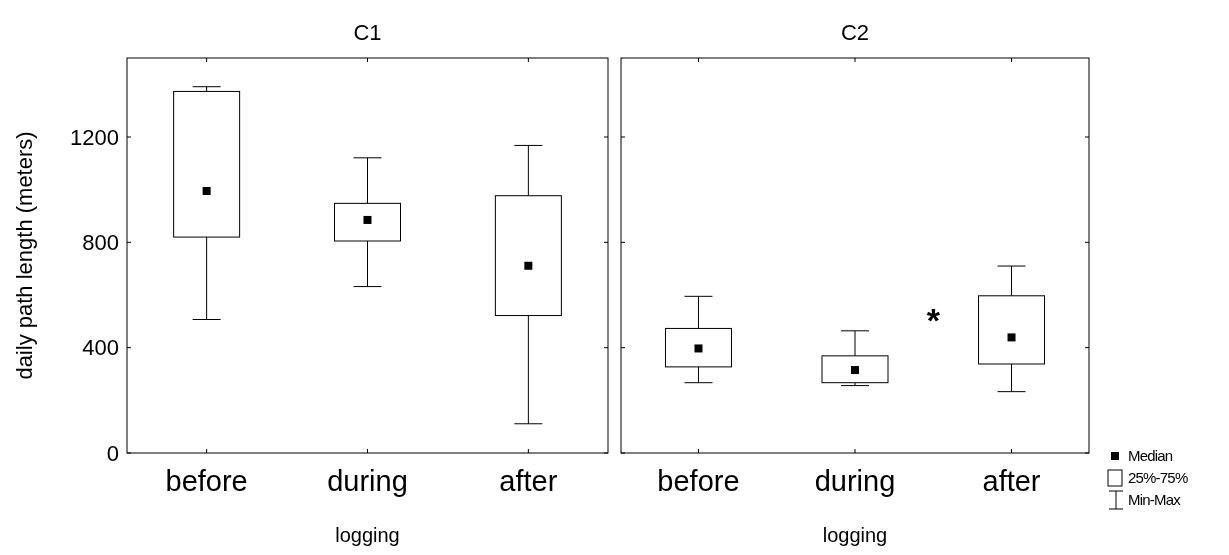  What do you see at coordinates (933, 320) in the screenshot?
I see `annotation: *` at bounding box center [933, 320].